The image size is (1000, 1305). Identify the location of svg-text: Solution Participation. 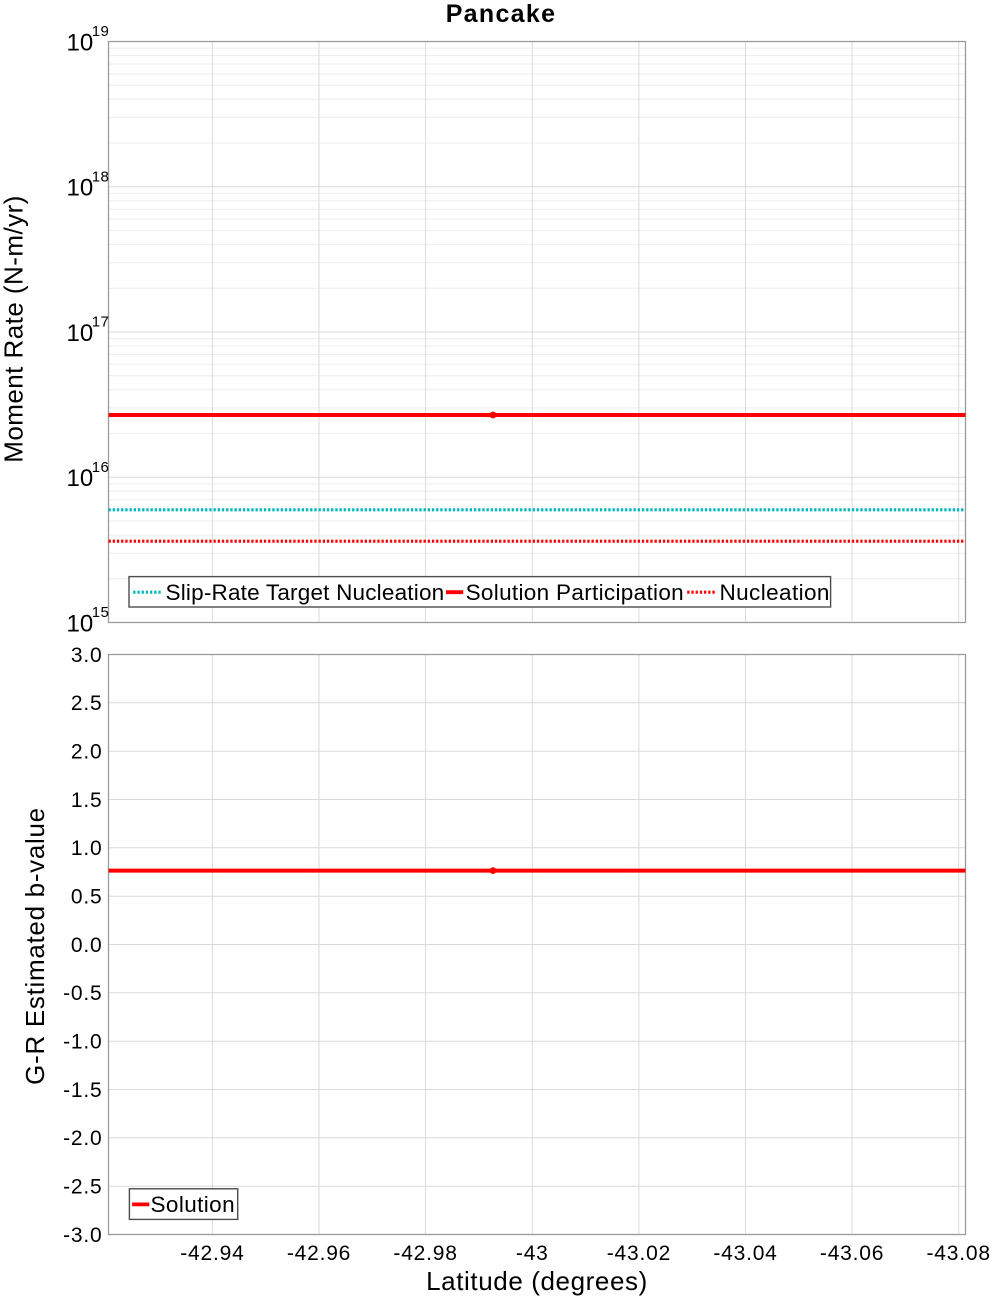
(575, 592).